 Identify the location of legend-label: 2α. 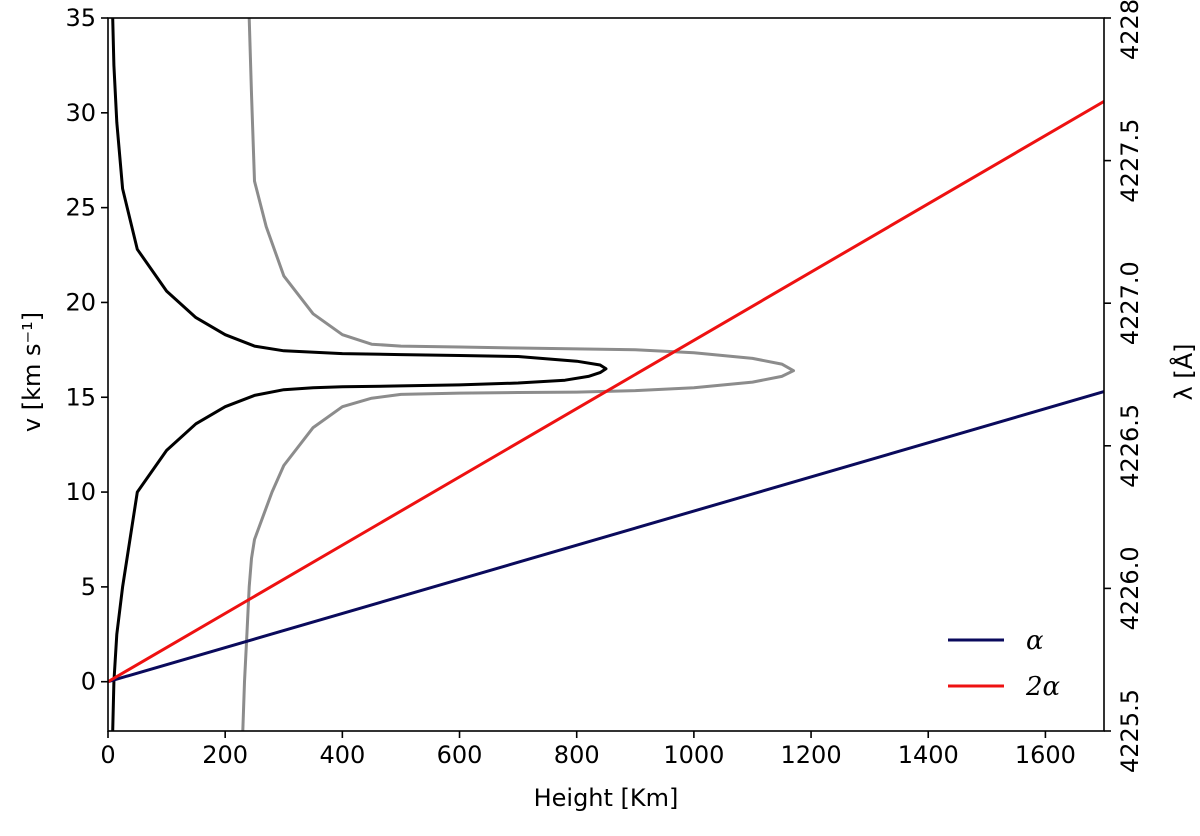
(1043, 687).